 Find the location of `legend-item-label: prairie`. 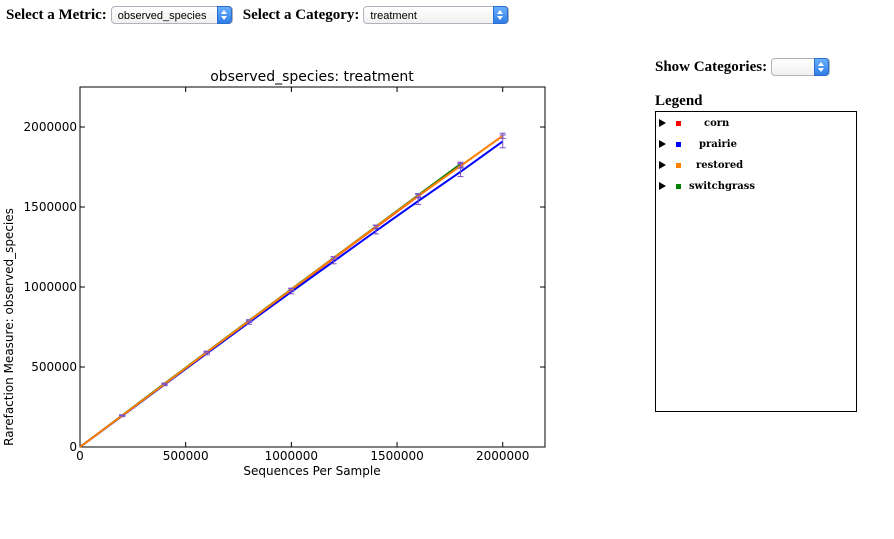

legend-item-label: prairie is located at coordinates (718, 144).